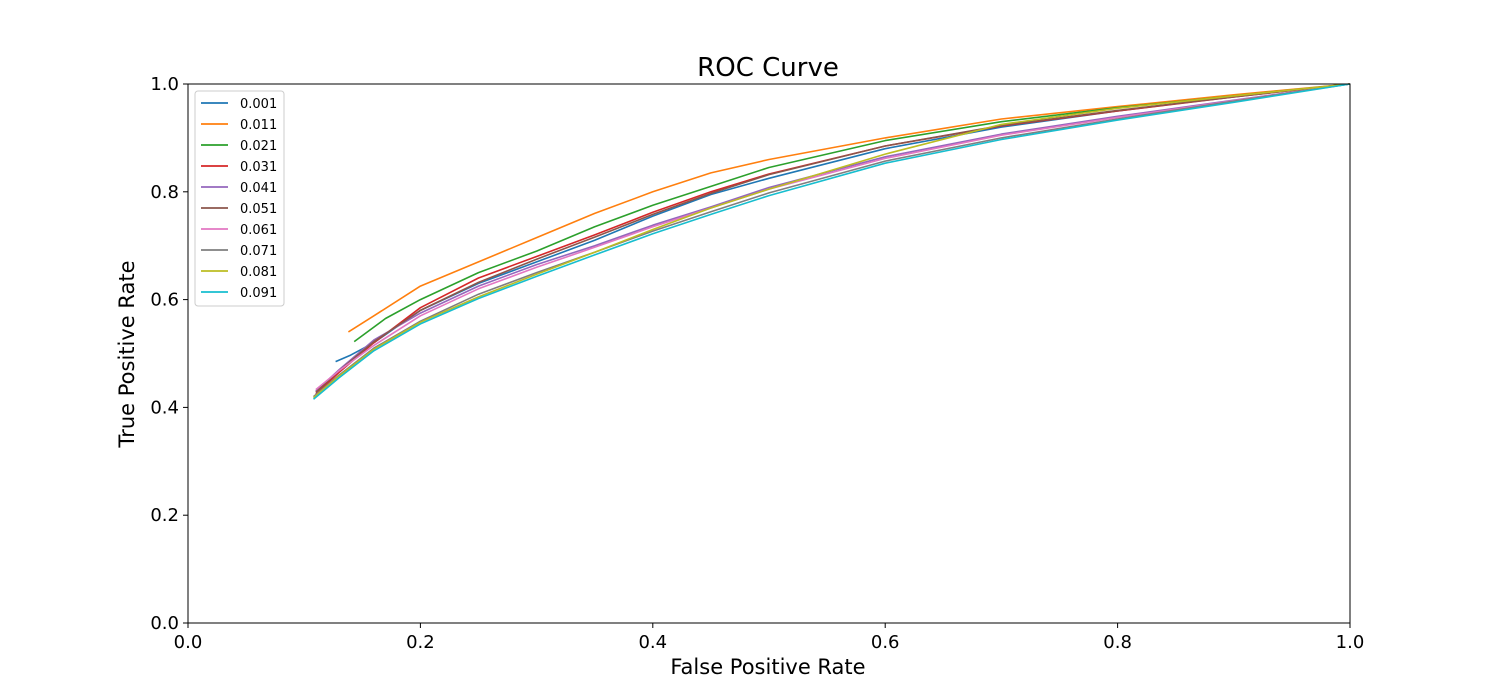 This screenshot has width=1500, height=700. I want to click on y-tick-label: 0.8, so click(164, 192).